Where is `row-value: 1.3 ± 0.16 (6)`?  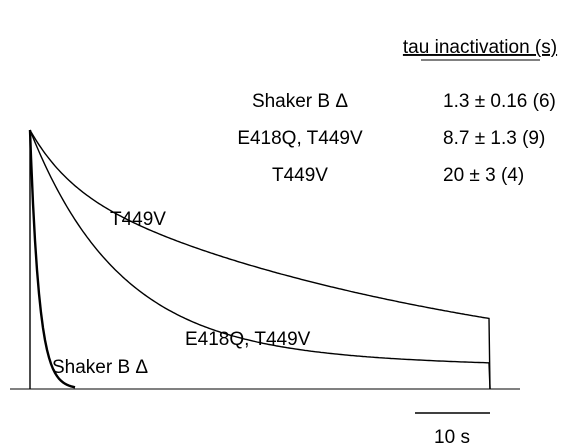 row-value: 1.3 ± 0.16 (6) is located at coordinates (499, 101).